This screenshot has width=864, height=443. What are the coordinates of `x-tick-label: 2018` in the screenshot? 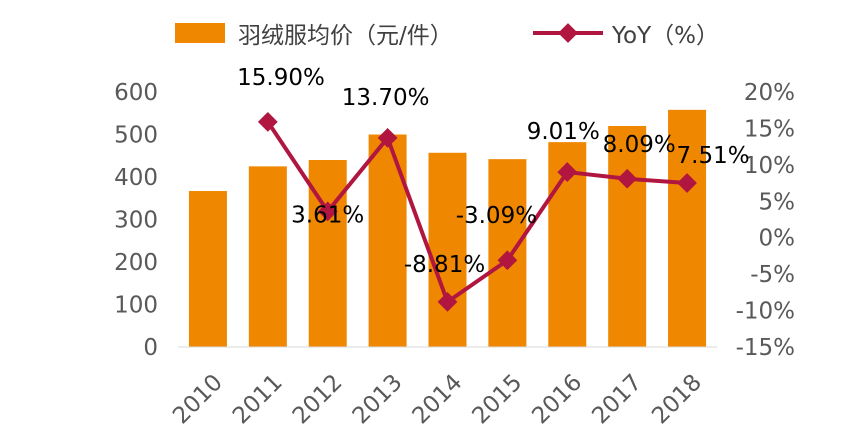 It's located at (677, 400).